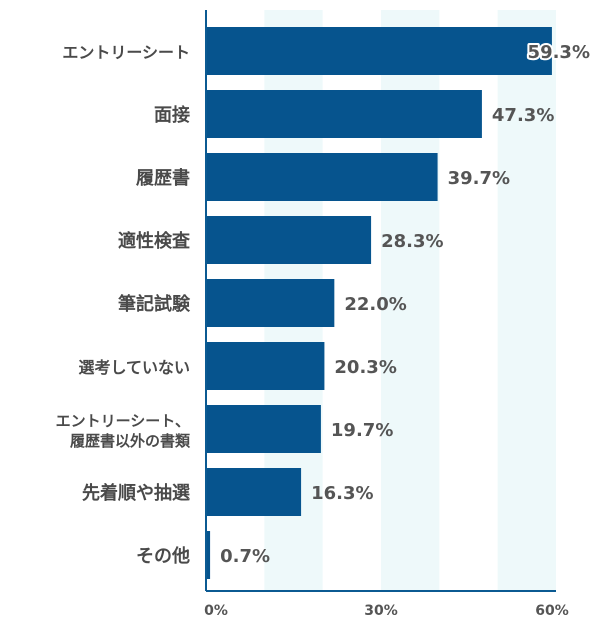  What do you see at coordinates (365, 367) in the screenshot?
I see `value-label: 20.3%` at bounding box center [365, 367].